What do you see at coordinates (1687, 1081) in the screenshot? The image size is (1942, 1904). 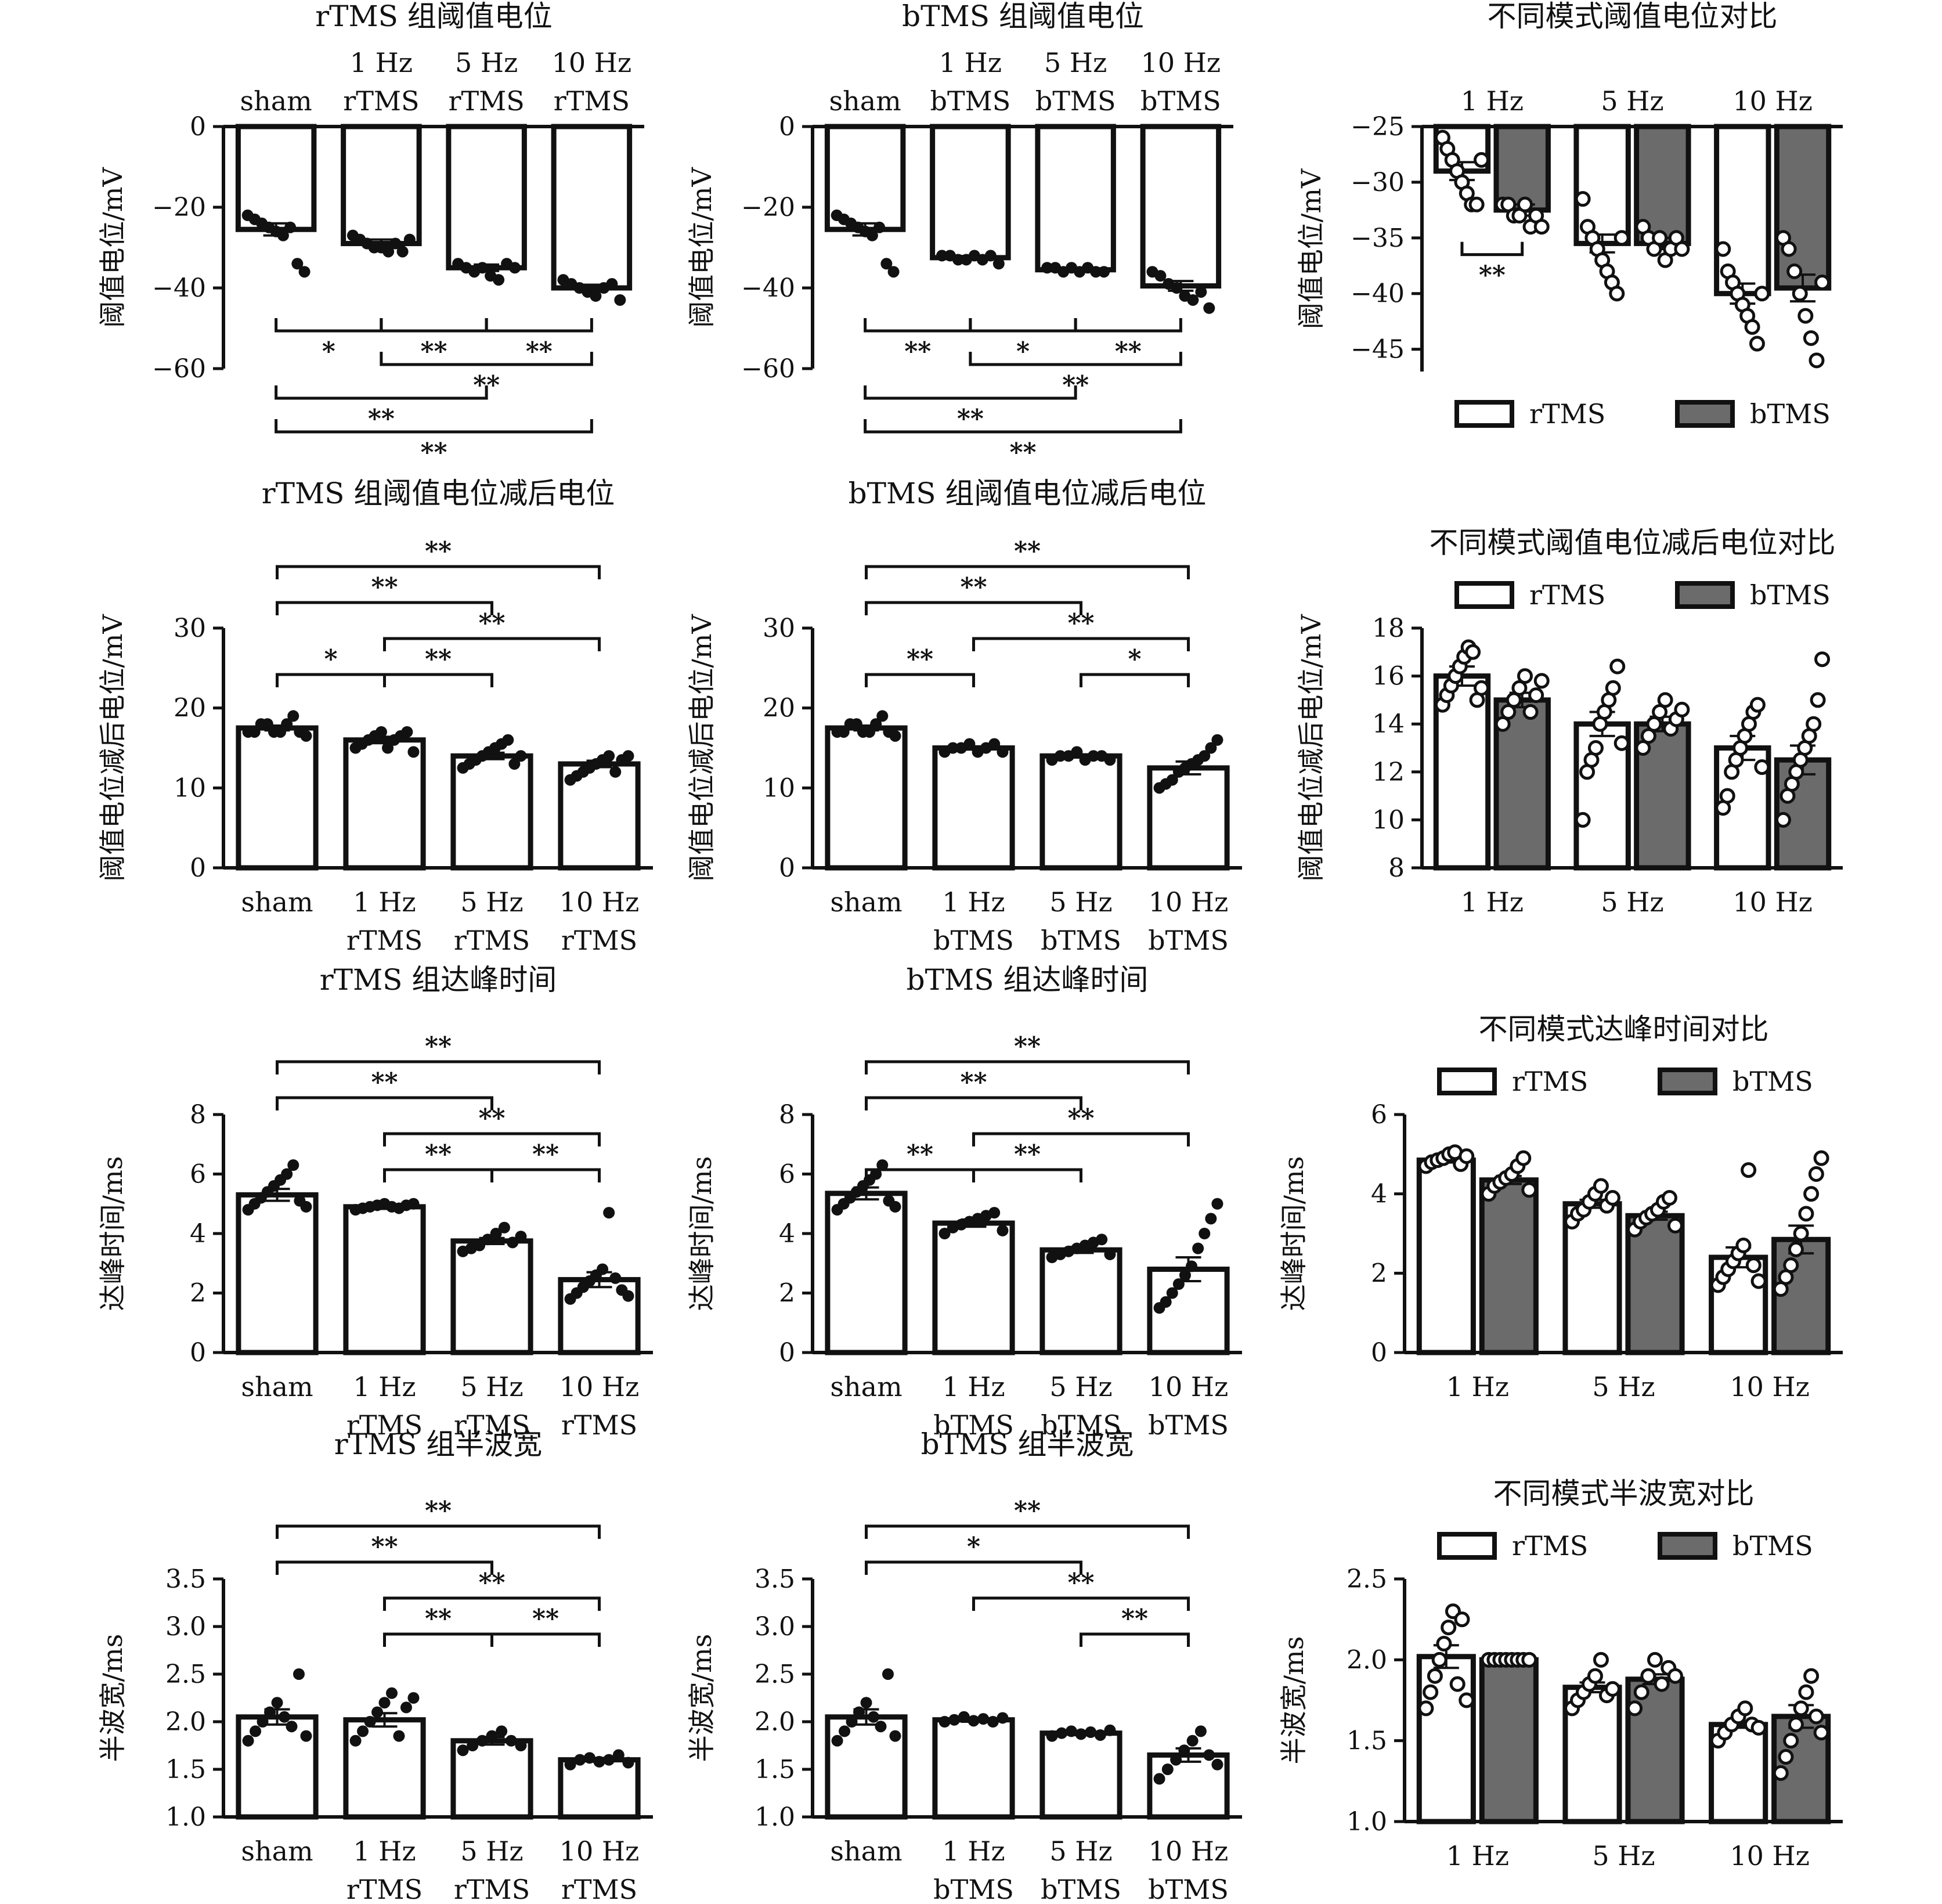 I see `legend-swatch-btms` at bounding box center [1687, 1081].